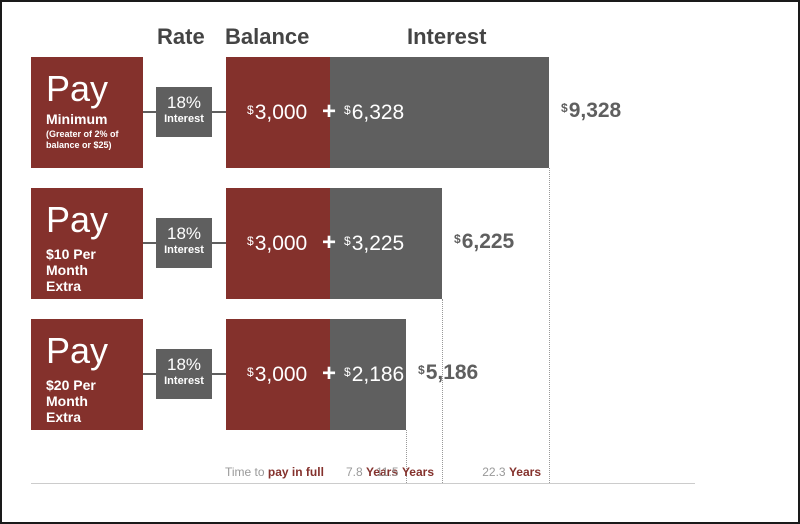  What do you see at coordinates (488, 241) in the screenshot?
I see `amount-value: 6,225` at bounding box center [488, 241].